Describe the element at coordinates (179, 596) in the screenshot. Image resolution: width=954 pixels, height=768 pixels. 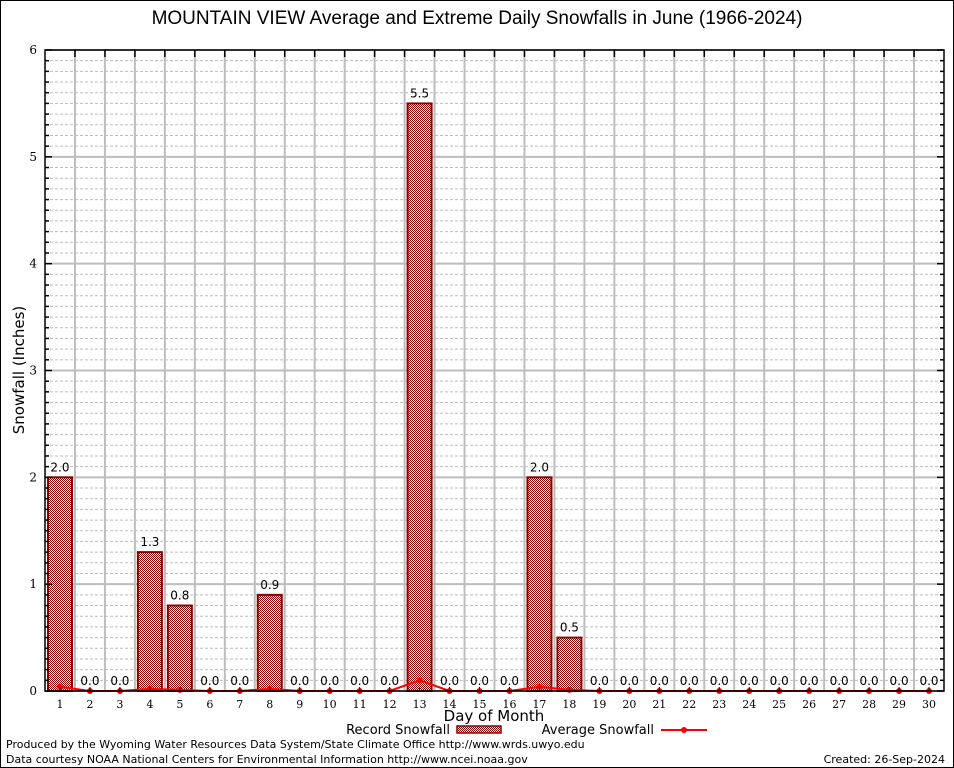
I see `bar-value-label: 0.8` at that location.